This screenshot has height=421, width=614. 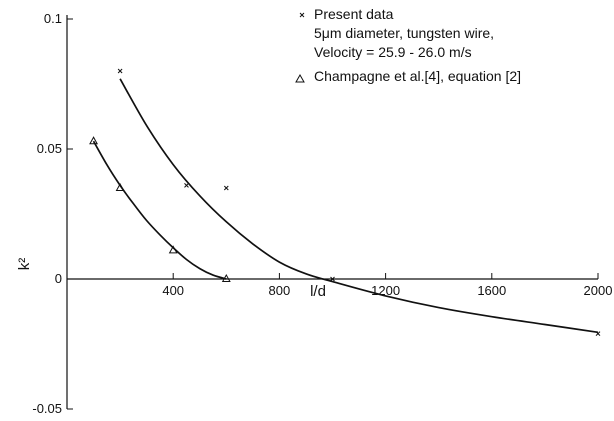 What do you see at coordinates (173, 290) in the screenshot?
I see `x-tick-label: 400` at bounding box center [173, 290].